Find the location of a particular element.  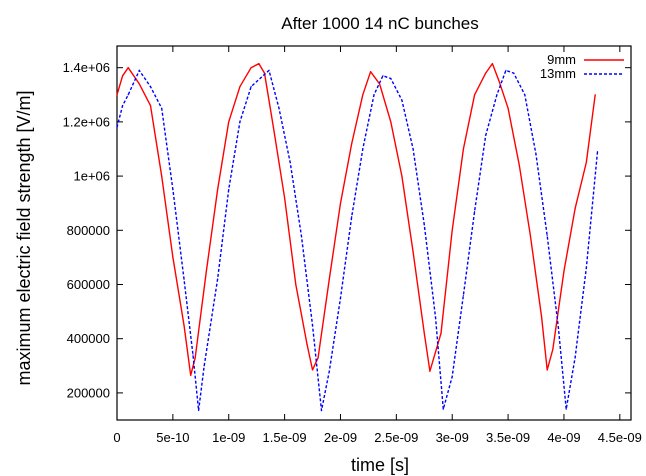

x-tick-label: 3.5e-09 is located at coordinates (508, 437).